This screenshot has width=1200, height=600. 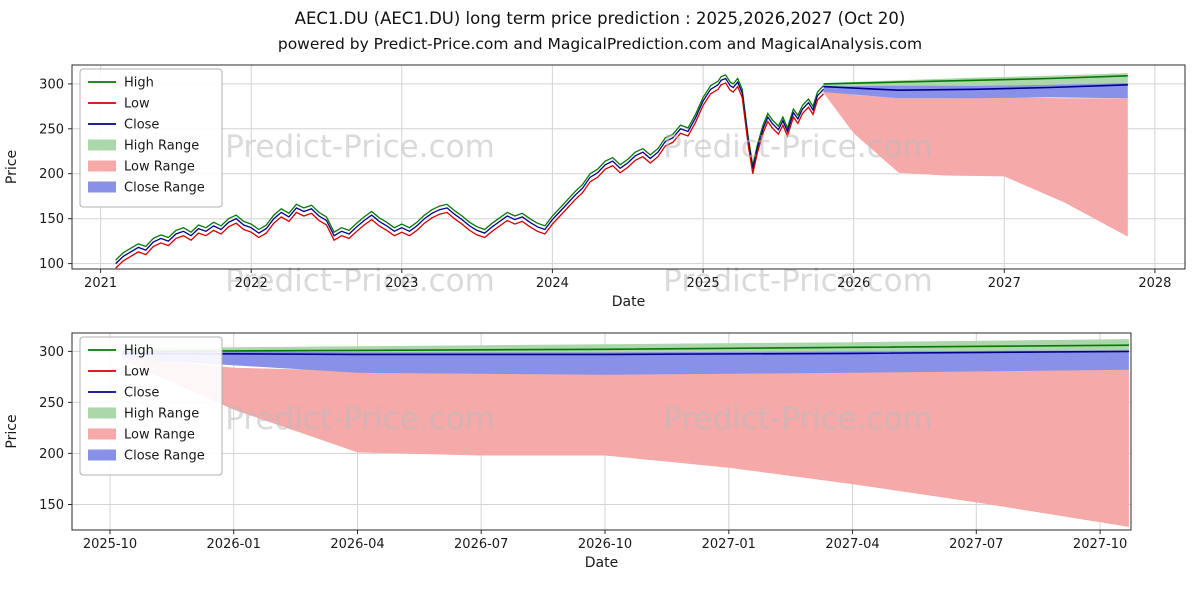 I want to click on x-tick-label: 2023, so click(x=401, y=283).